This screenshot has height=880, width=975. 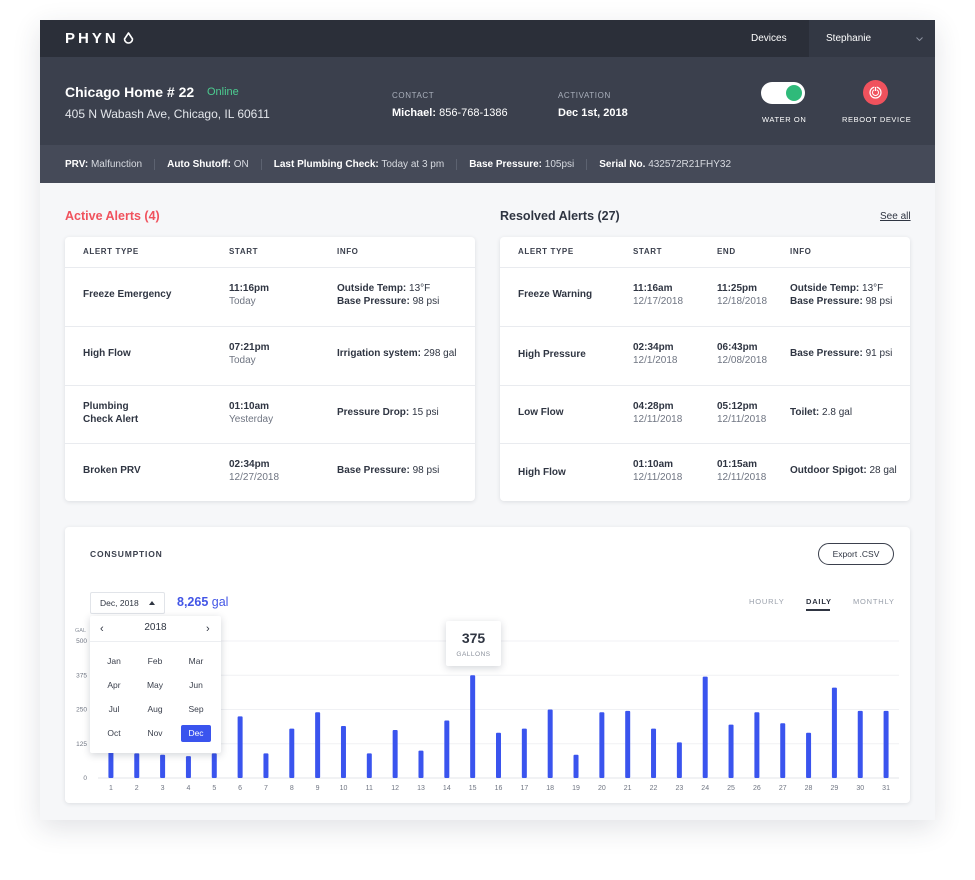 I want to click on alert-time: 01:10am, so click(x=653, y=464).